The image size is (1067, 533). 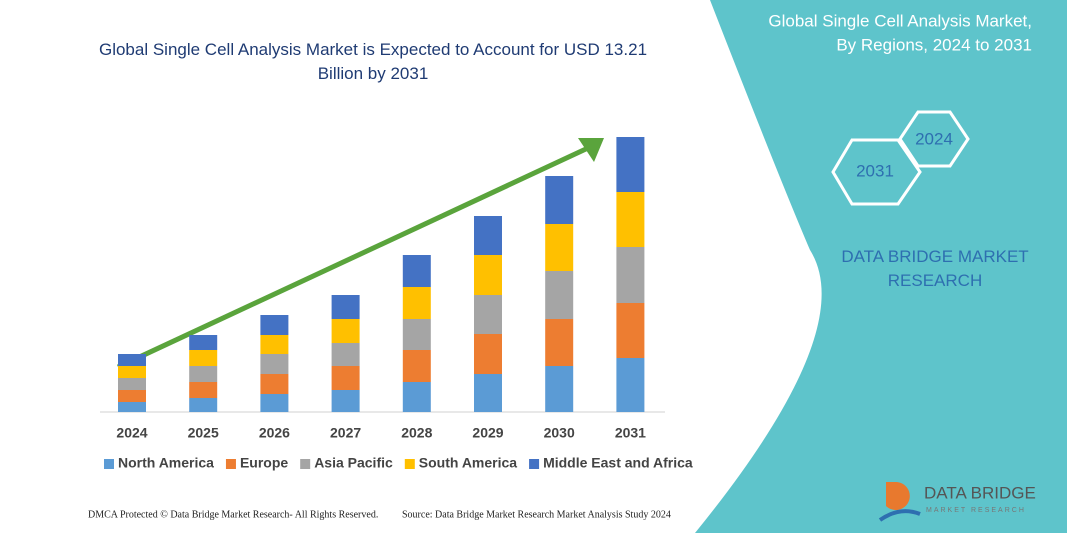 What do you see at coordinates (559, 433) in the screenshot?
I see `x-tick-label: 2030` at bounding box center [559, 433].